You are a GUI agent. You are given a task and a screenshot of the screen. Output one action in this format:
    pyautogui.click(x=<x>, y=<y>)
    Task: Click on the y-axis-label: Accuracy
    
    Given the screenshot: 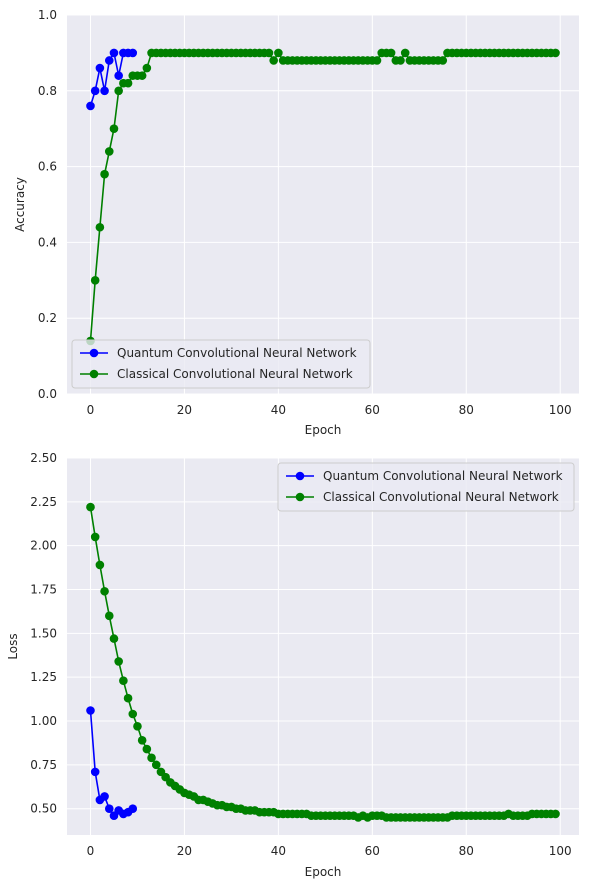 What is the action you would take?
    pyautogui.click(x=20, y=204)
    